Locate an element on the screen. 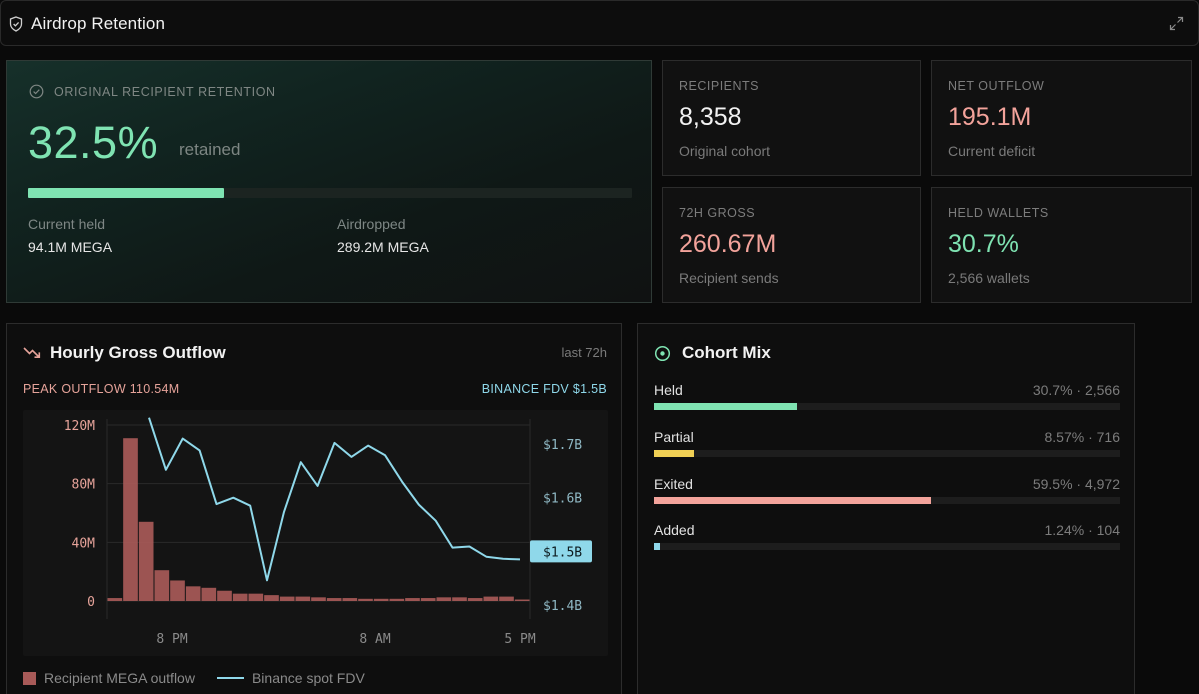 The image size is (1199, 694). current-fdv-label: $1.5B is located at coordinates (562, 552).